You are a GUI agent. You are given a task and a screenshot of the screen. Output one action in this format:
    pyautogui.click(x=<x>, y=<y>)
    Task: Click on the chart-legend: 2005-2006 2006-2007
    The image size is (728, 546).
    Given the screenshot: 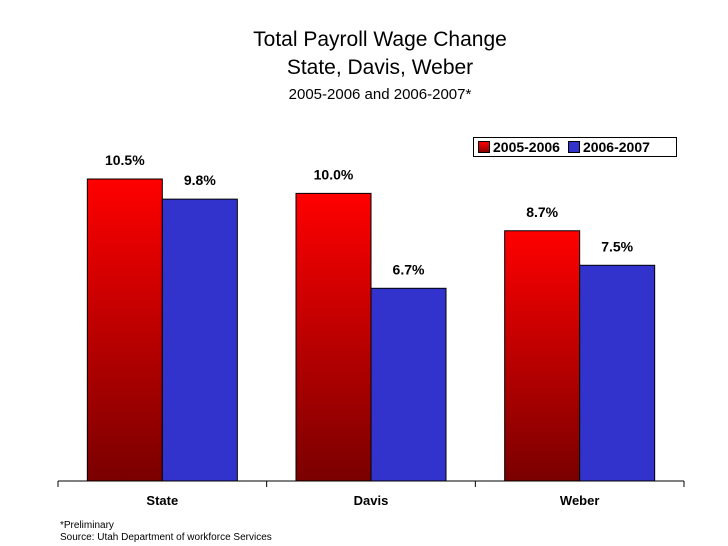 What is the action you would take?
    pyautogui.click(x=575, y=147)
    